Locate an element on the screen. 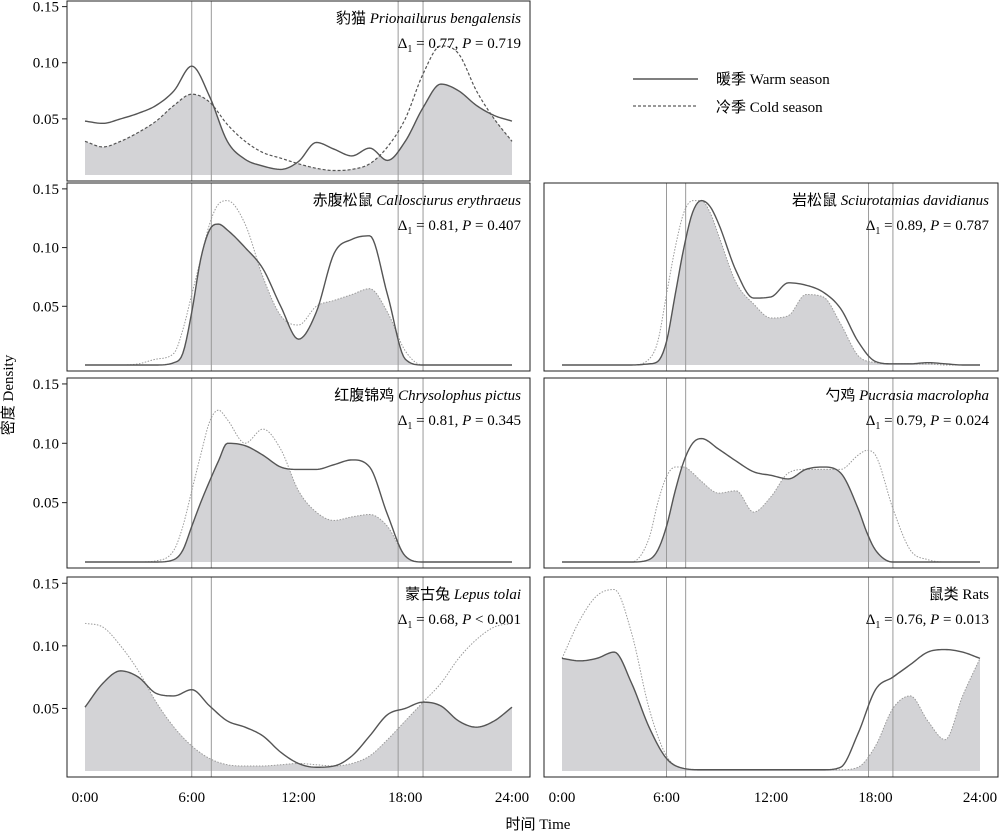 The height and width of the screenshot is (833, 1000). legend-warm-label: 暖季 Warm season is located at coordinates (773, 79).